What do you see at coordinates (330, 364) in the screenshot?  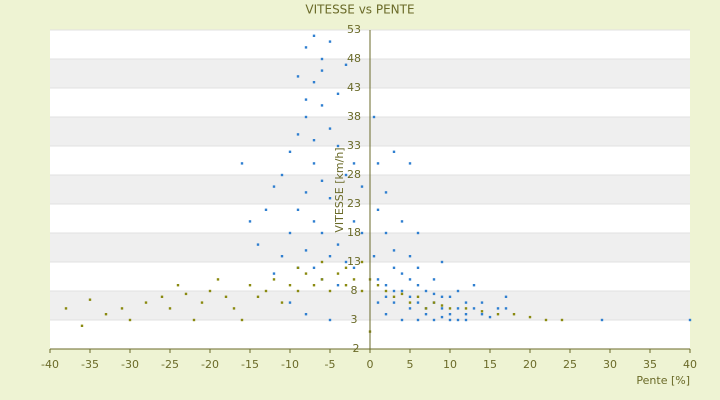 I see `x-tick-label: -5` at bounding box center [330, 364].